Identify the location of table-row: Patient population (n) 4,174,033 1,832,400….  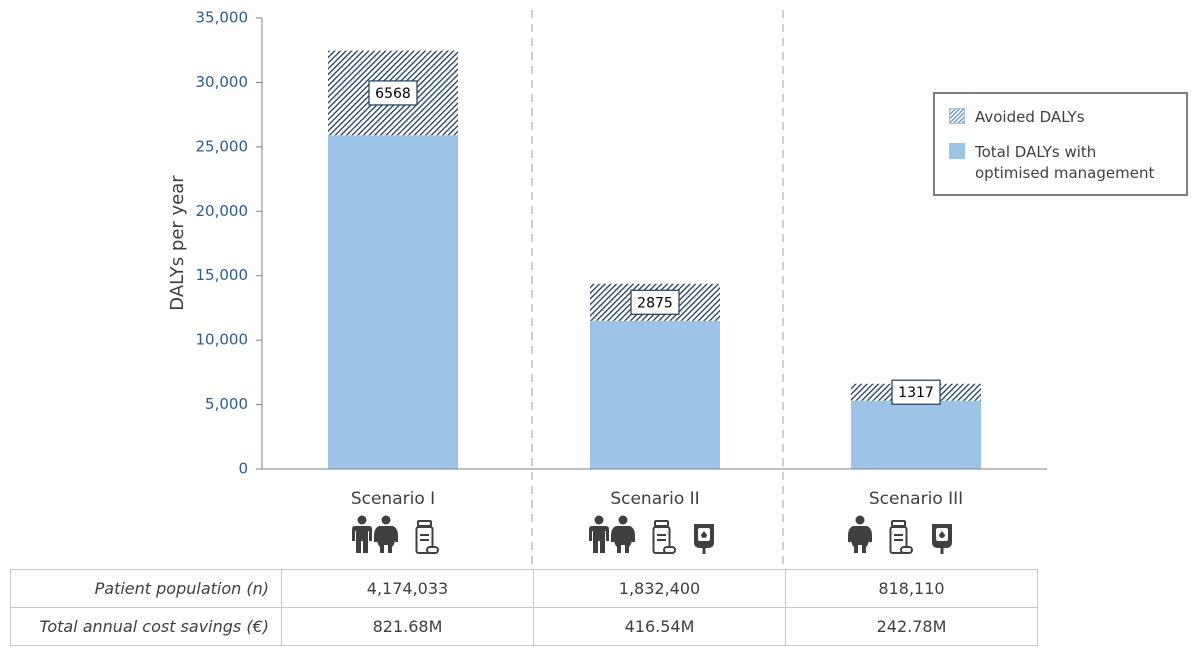
(524, 588).